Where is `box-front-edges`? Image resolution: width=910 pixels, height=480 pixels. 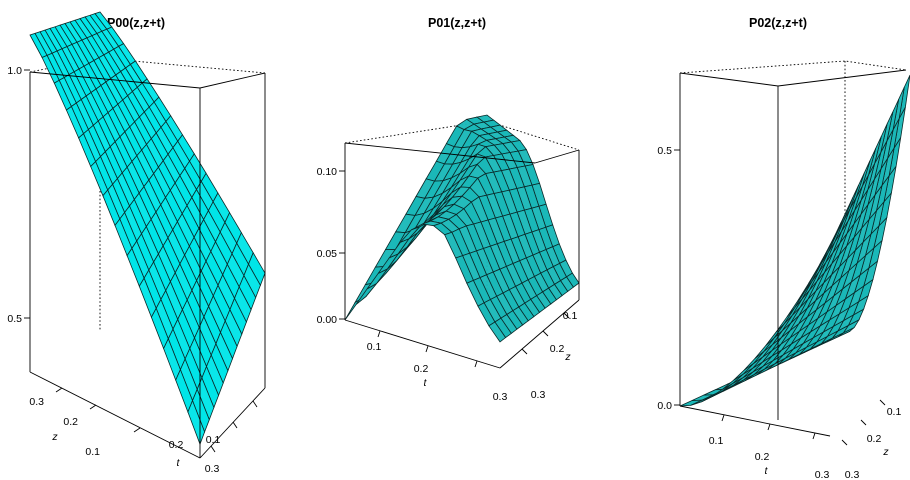
box-front-edges is located at coordinates (462, 255).